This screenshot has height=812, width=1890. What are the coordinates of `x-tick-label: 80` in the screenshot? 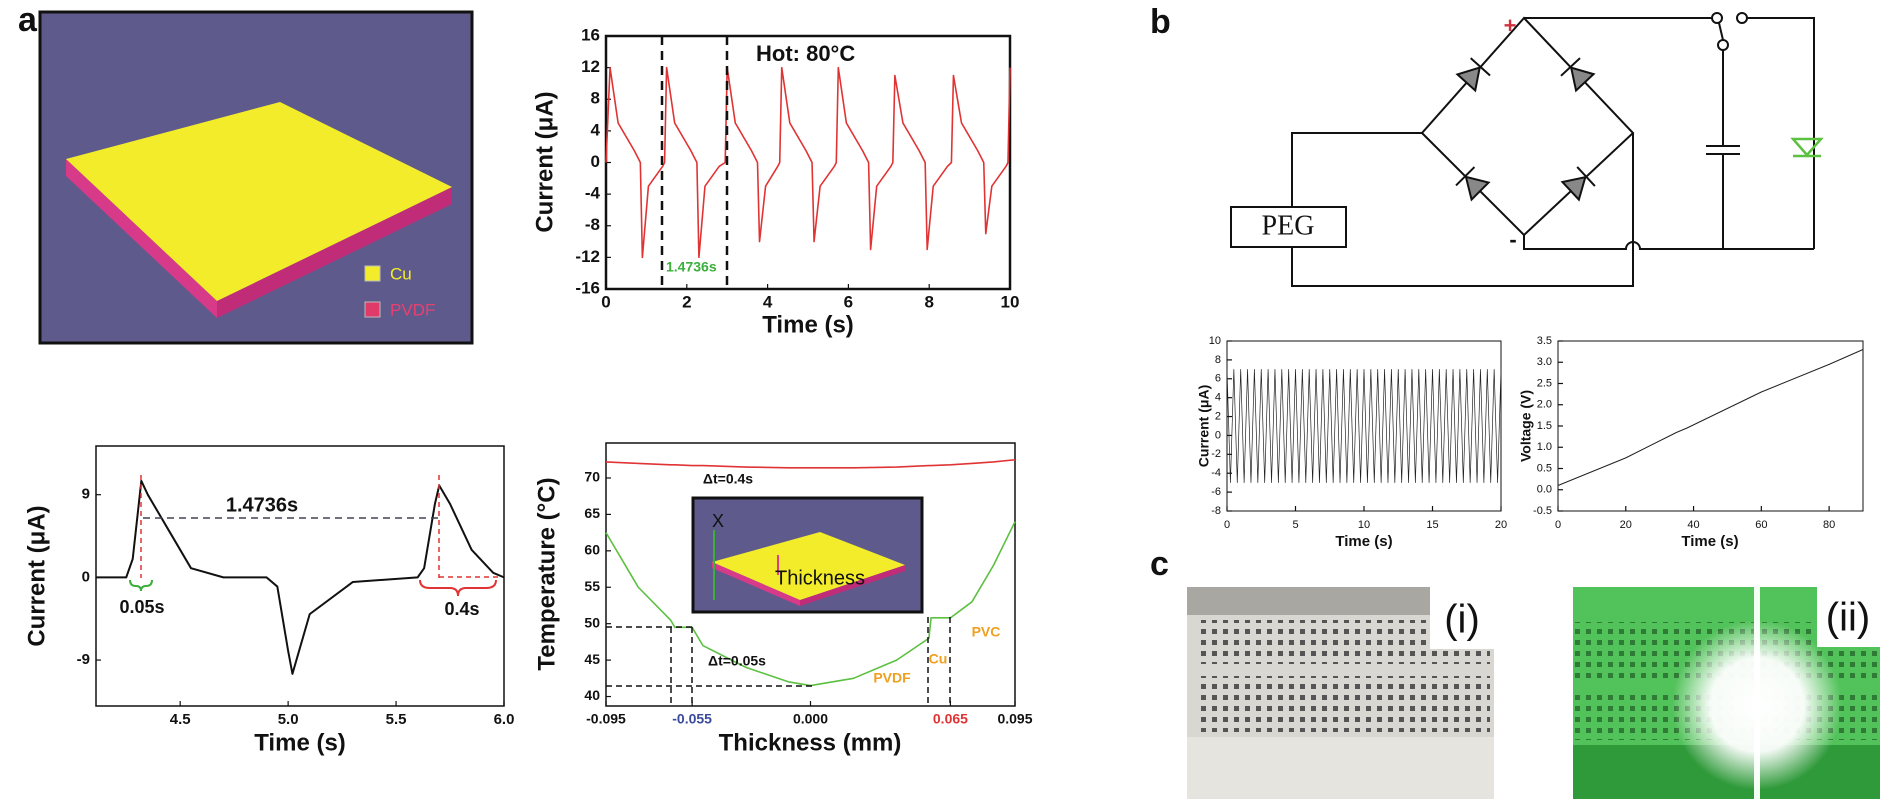 It's located at (1829, 525).